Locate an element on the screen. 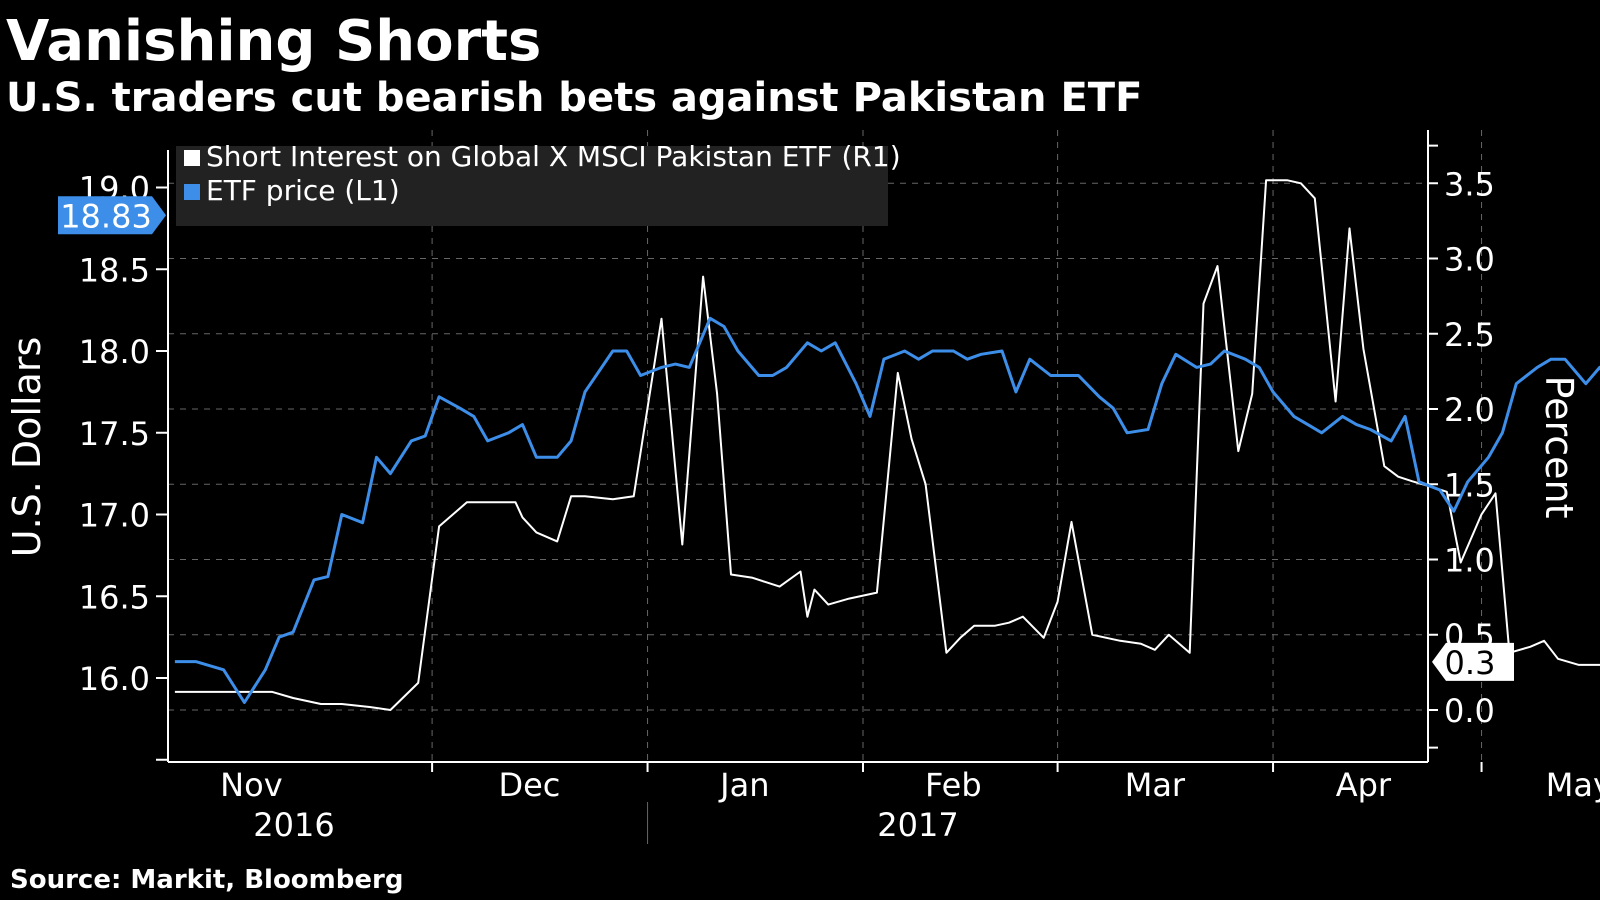  left-tick-label: 17.5 is located at coordinates (114, 434).